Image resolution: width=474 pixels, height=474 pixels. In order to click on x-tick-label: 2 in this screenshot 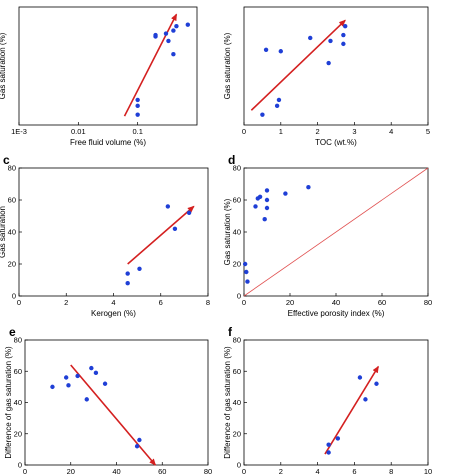, I will do `click(281, 470)`.